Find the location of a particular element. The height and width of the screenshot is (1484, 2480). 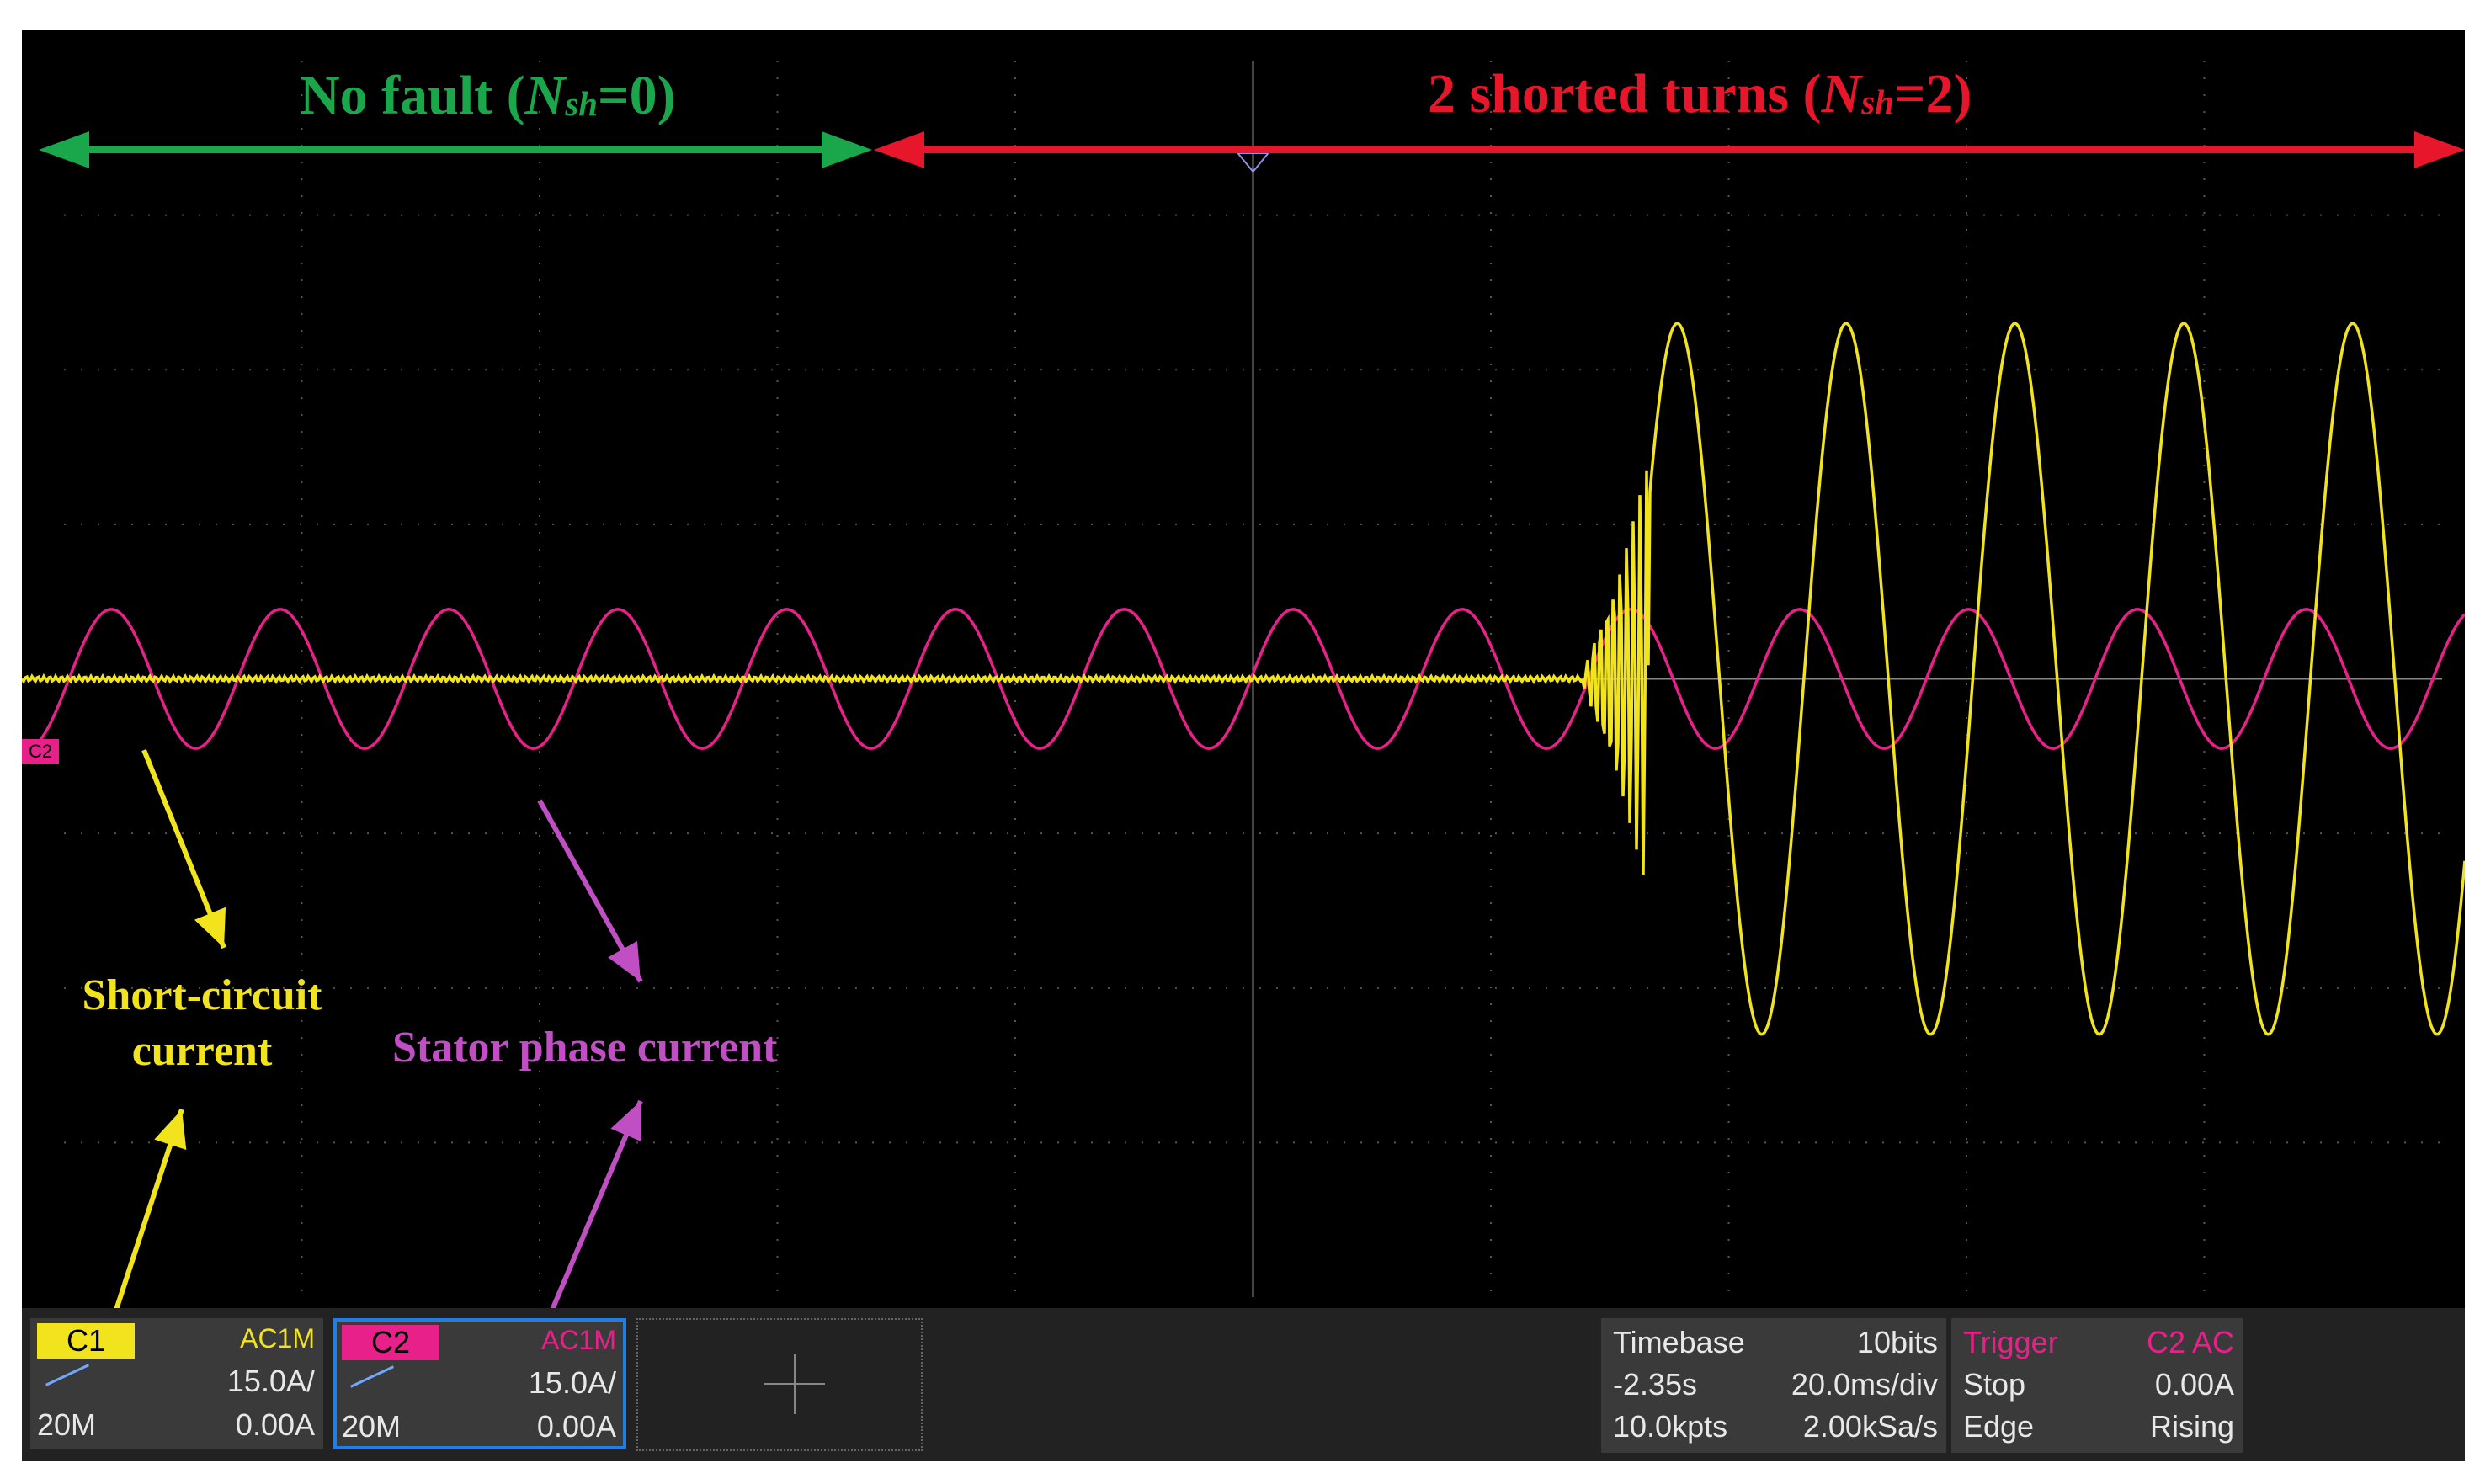

channel-2-coupling: AC1M is located at coordinates (579, 1340).